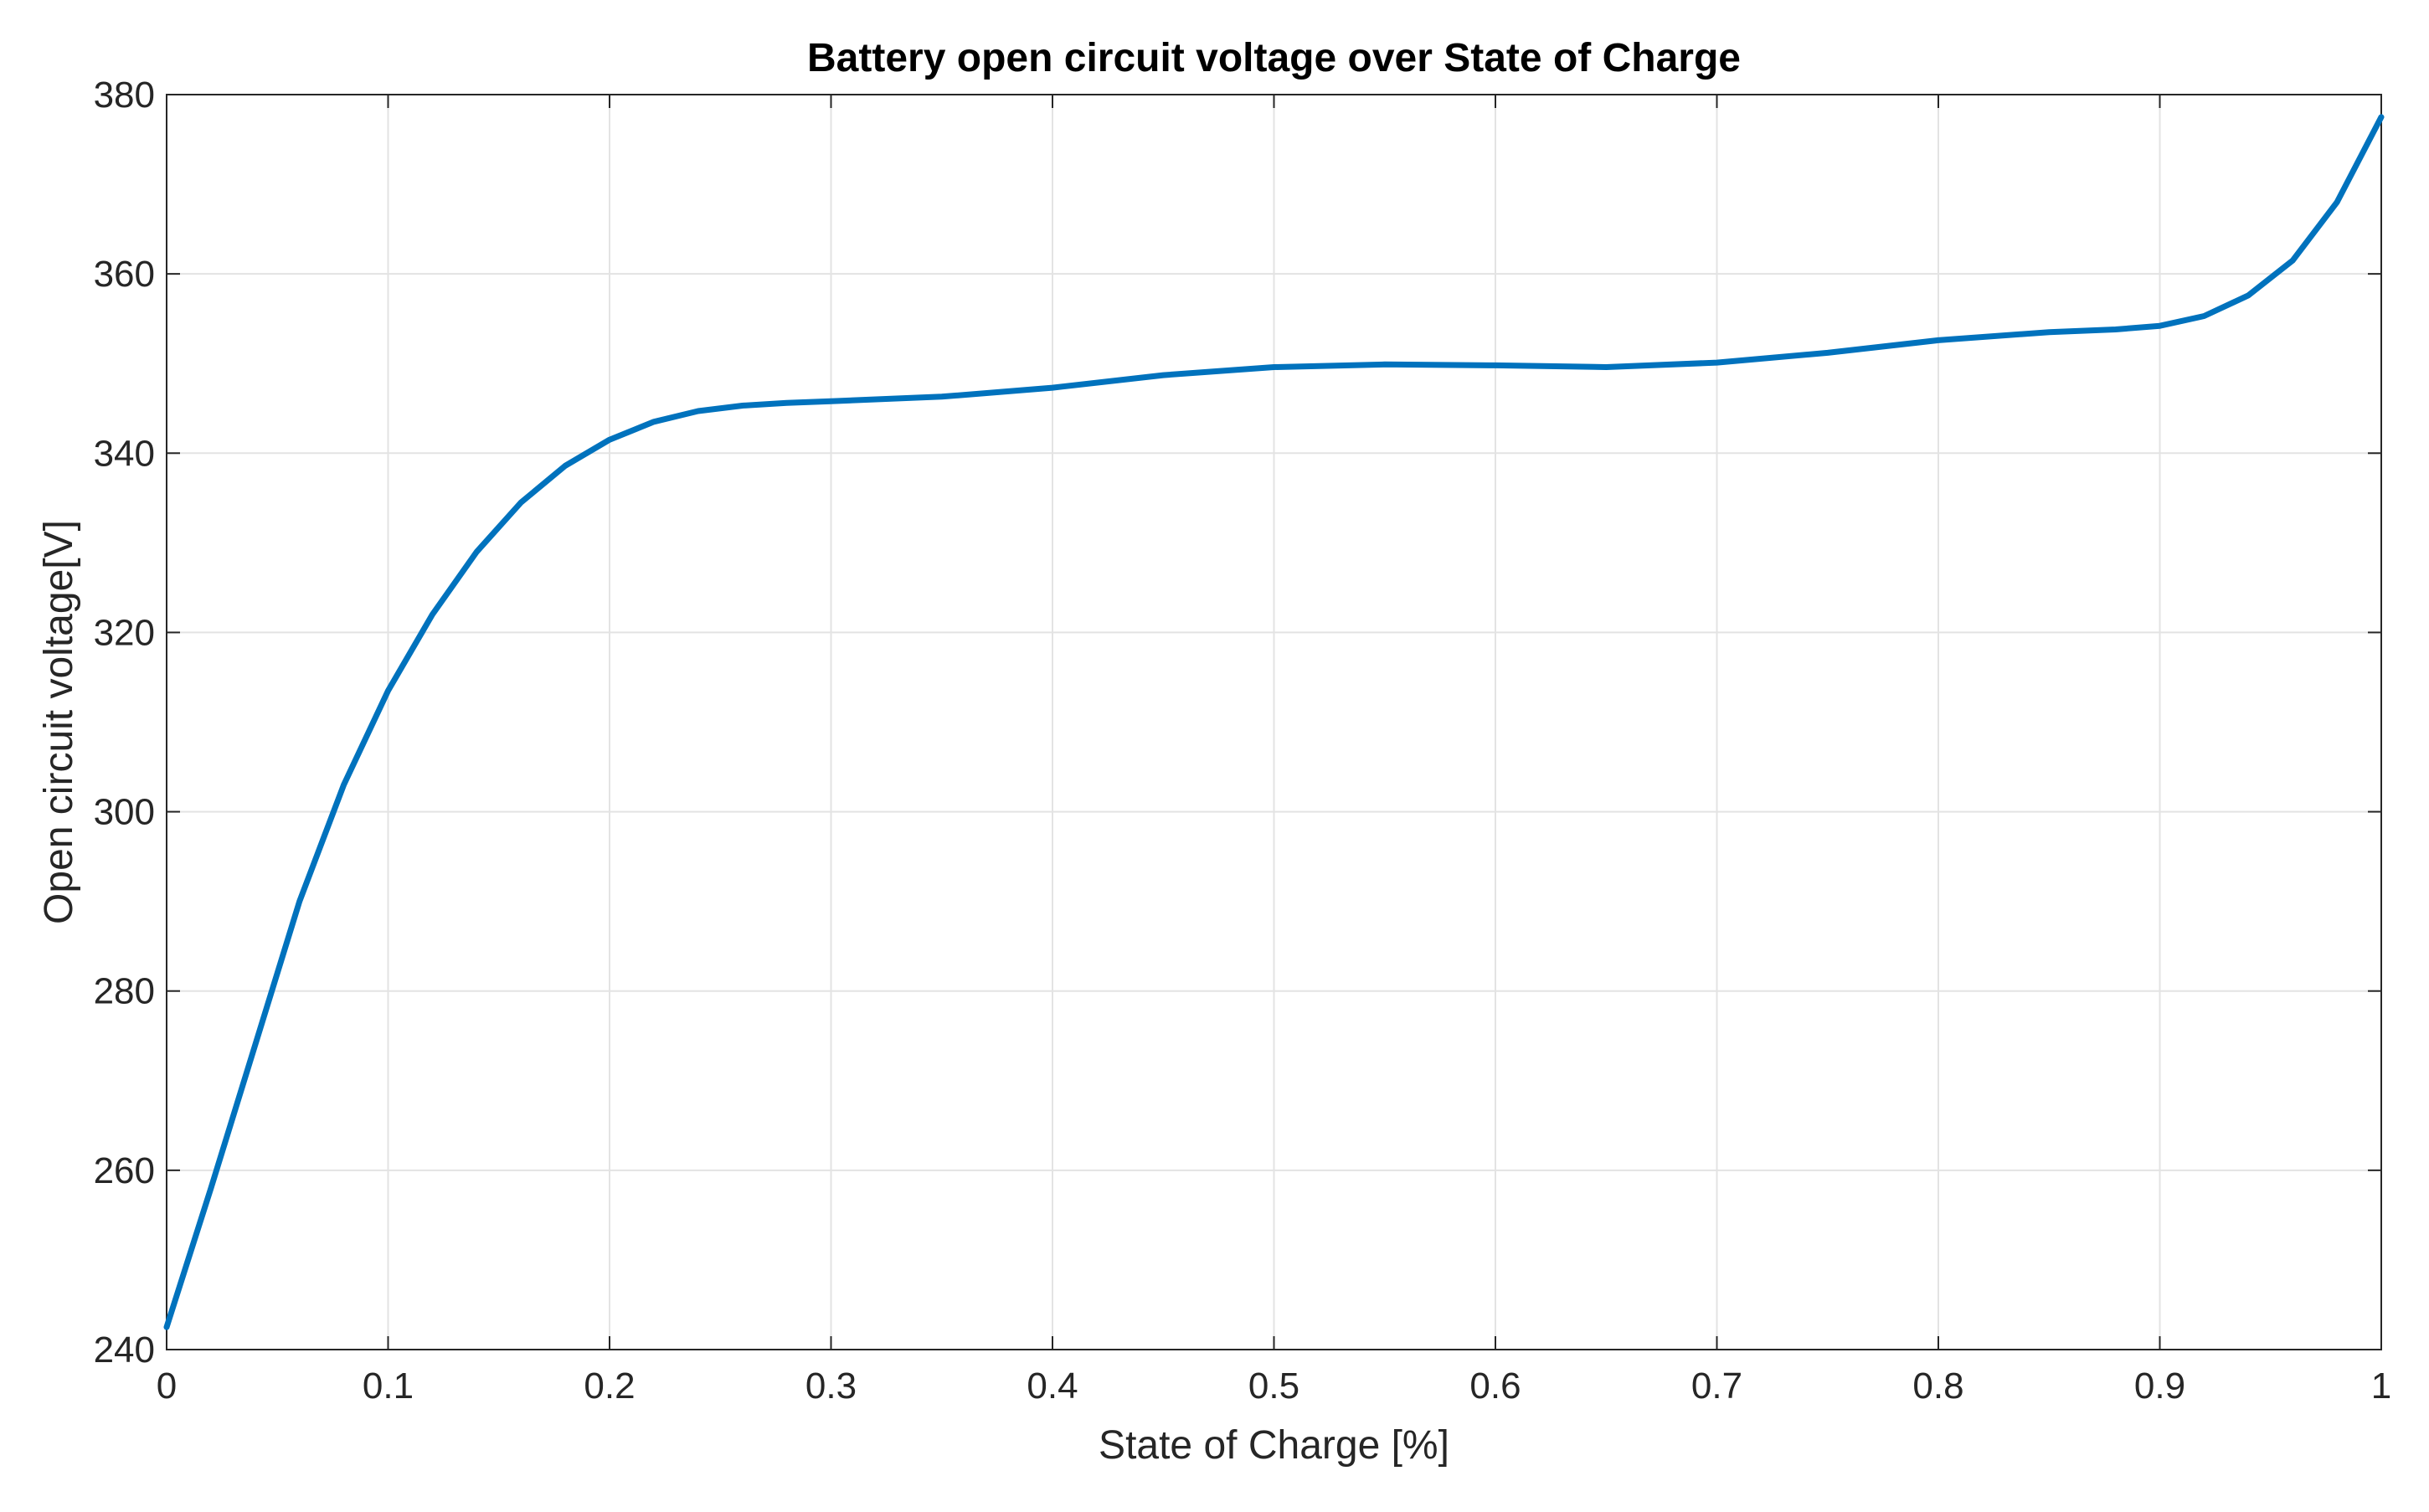  I want to click on x-tick-label: 0.3, so click(831, 1386).